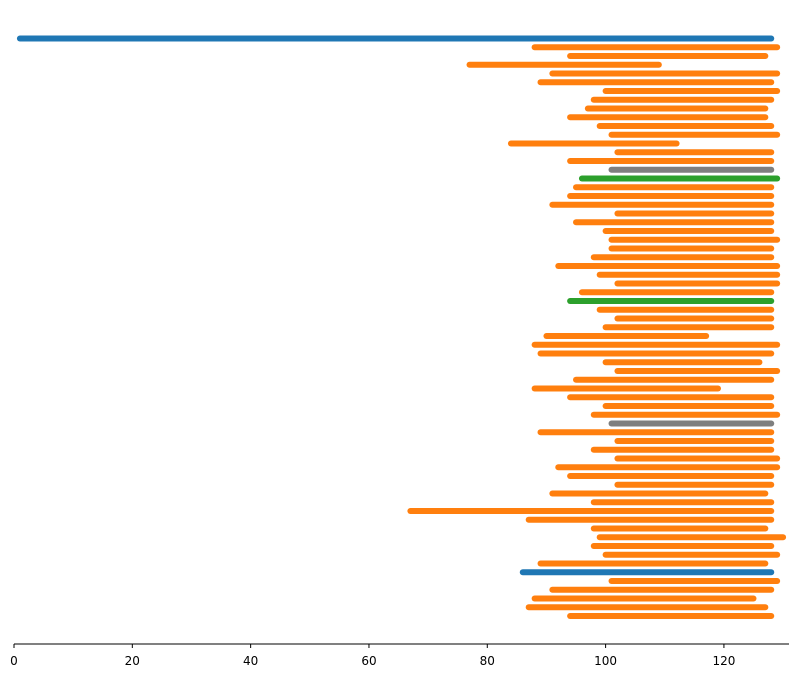  What do you see at coordinates (605, 661) in the screenshot?
I see `x-tick-label-5: 100` at bounding box center [605, 661].